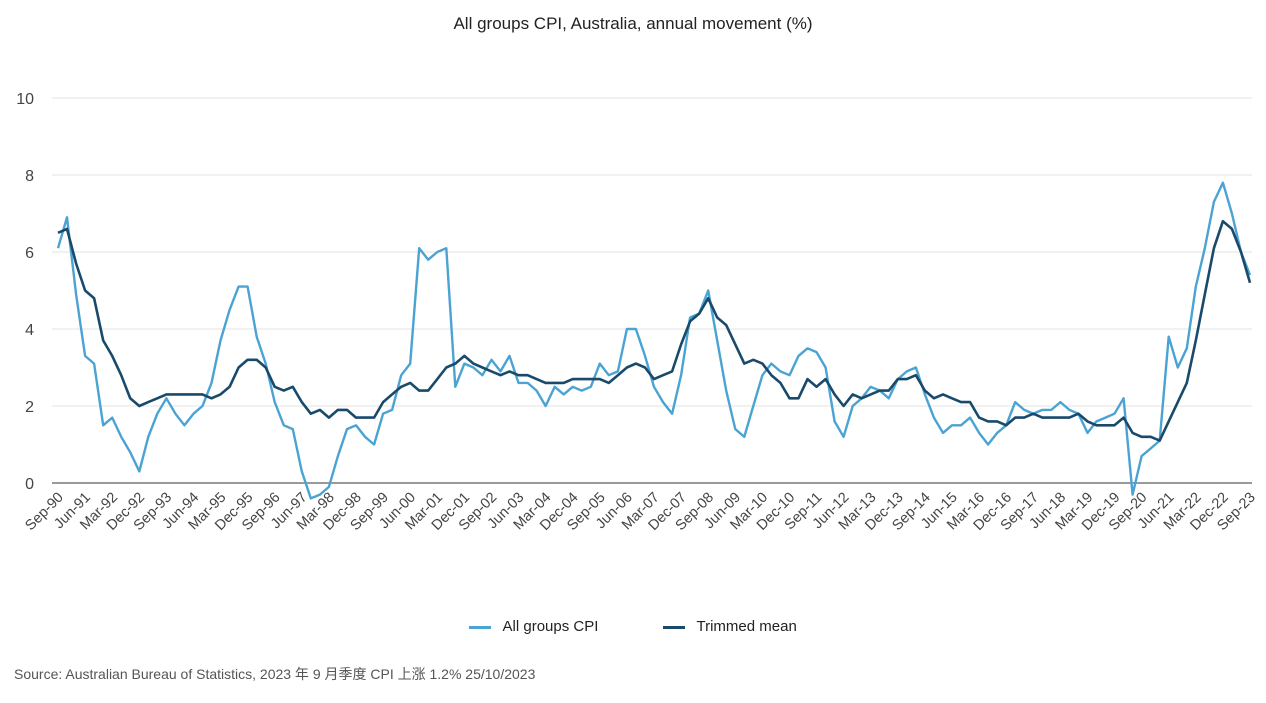 The width and height of the screenshot is (1266, 703). Describe the element at coordinates (29, 330) in the screenshot. I see `y-tick-label: 4` at that location.